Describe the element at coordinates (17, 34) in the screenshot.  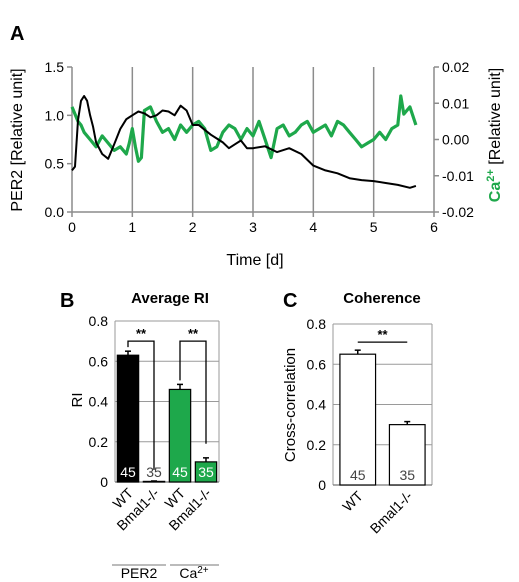
I see `panel-a-letter: A` at that location.